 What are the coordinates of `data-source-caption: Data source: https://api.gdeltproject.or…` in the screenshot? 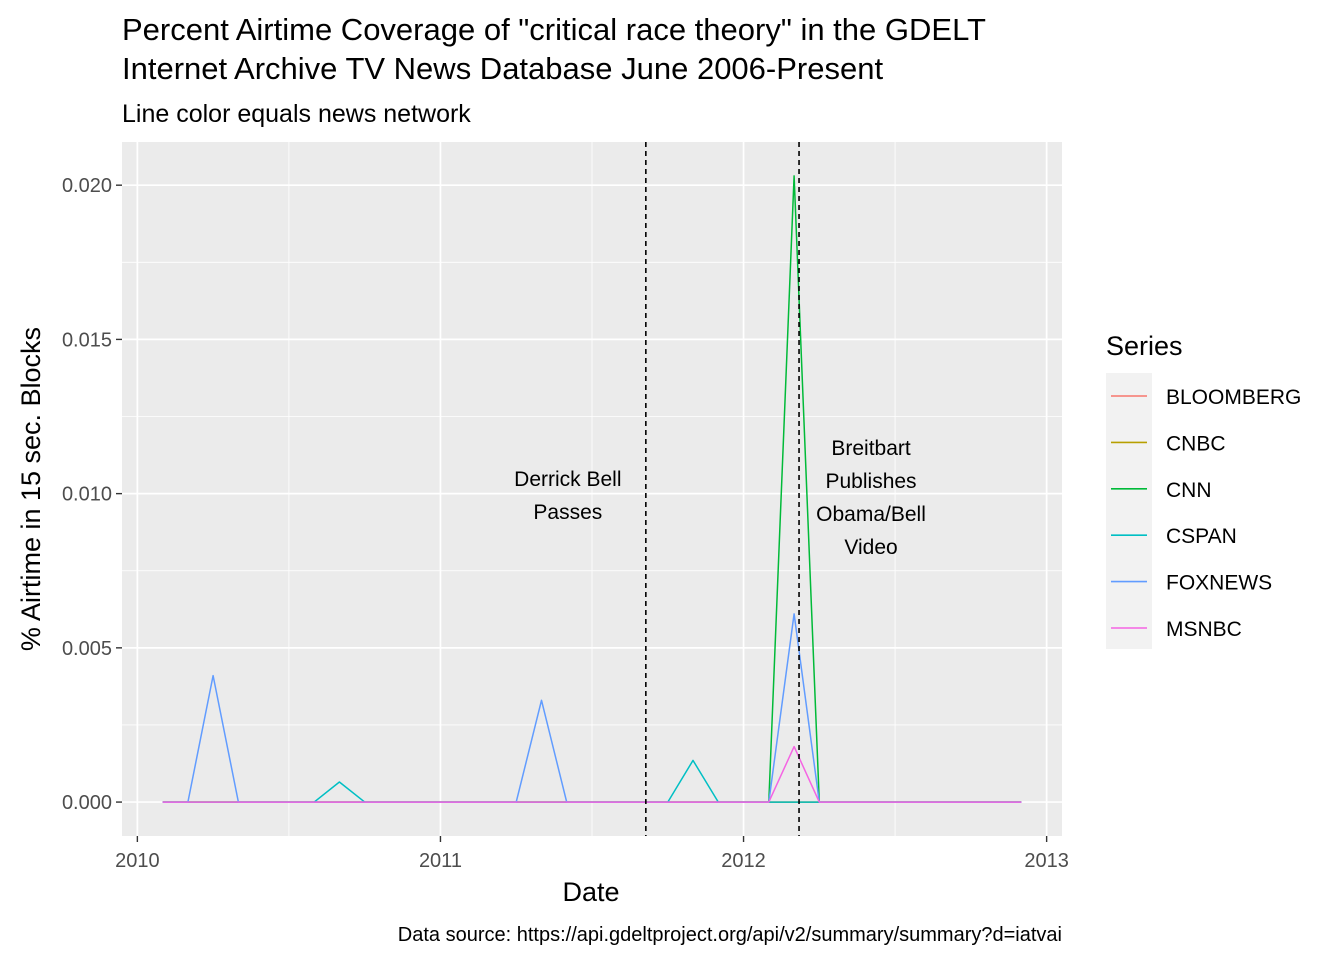 It's located at (730, 935).